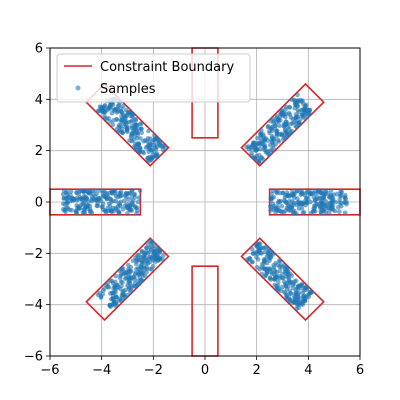 The image size is (400, 400). What do you see at coordinates (39, 100) in the screenshot?
I see `y-tick-label-5: 4` at bounding box center [39, 100].